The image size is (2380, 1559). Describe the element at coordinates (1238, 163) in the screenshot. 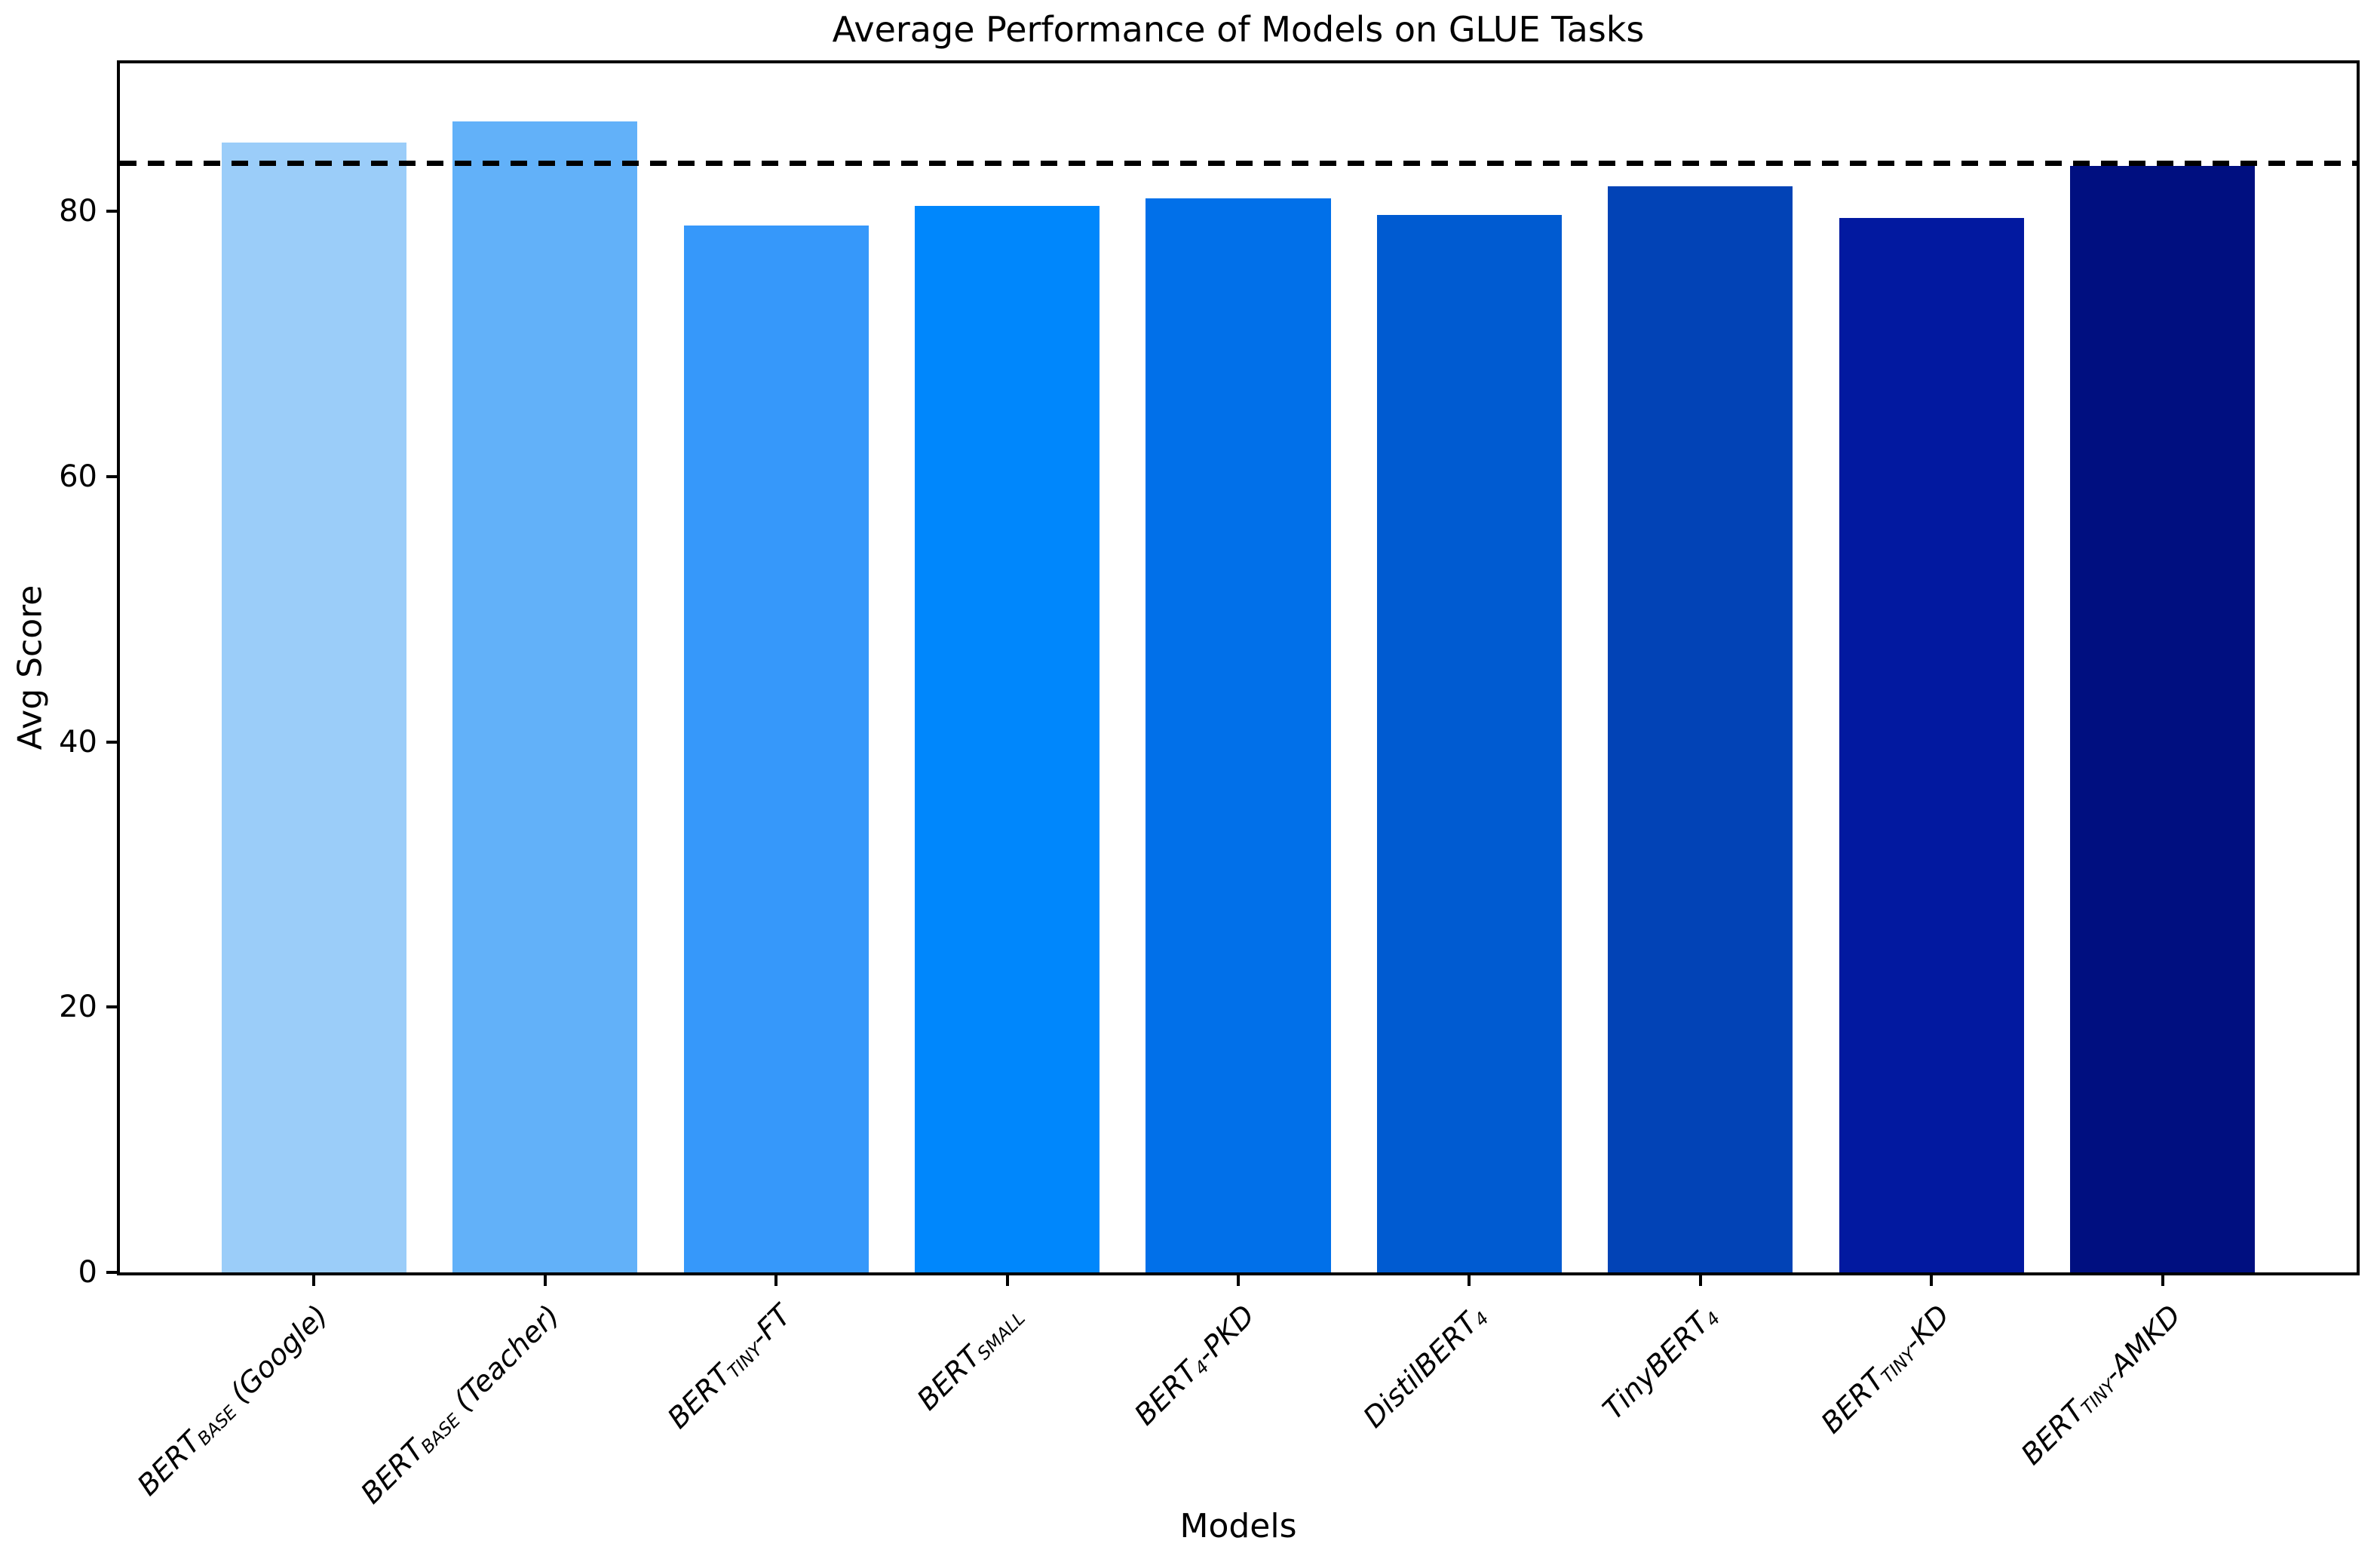

I see `reference-dashed-line` at that location.